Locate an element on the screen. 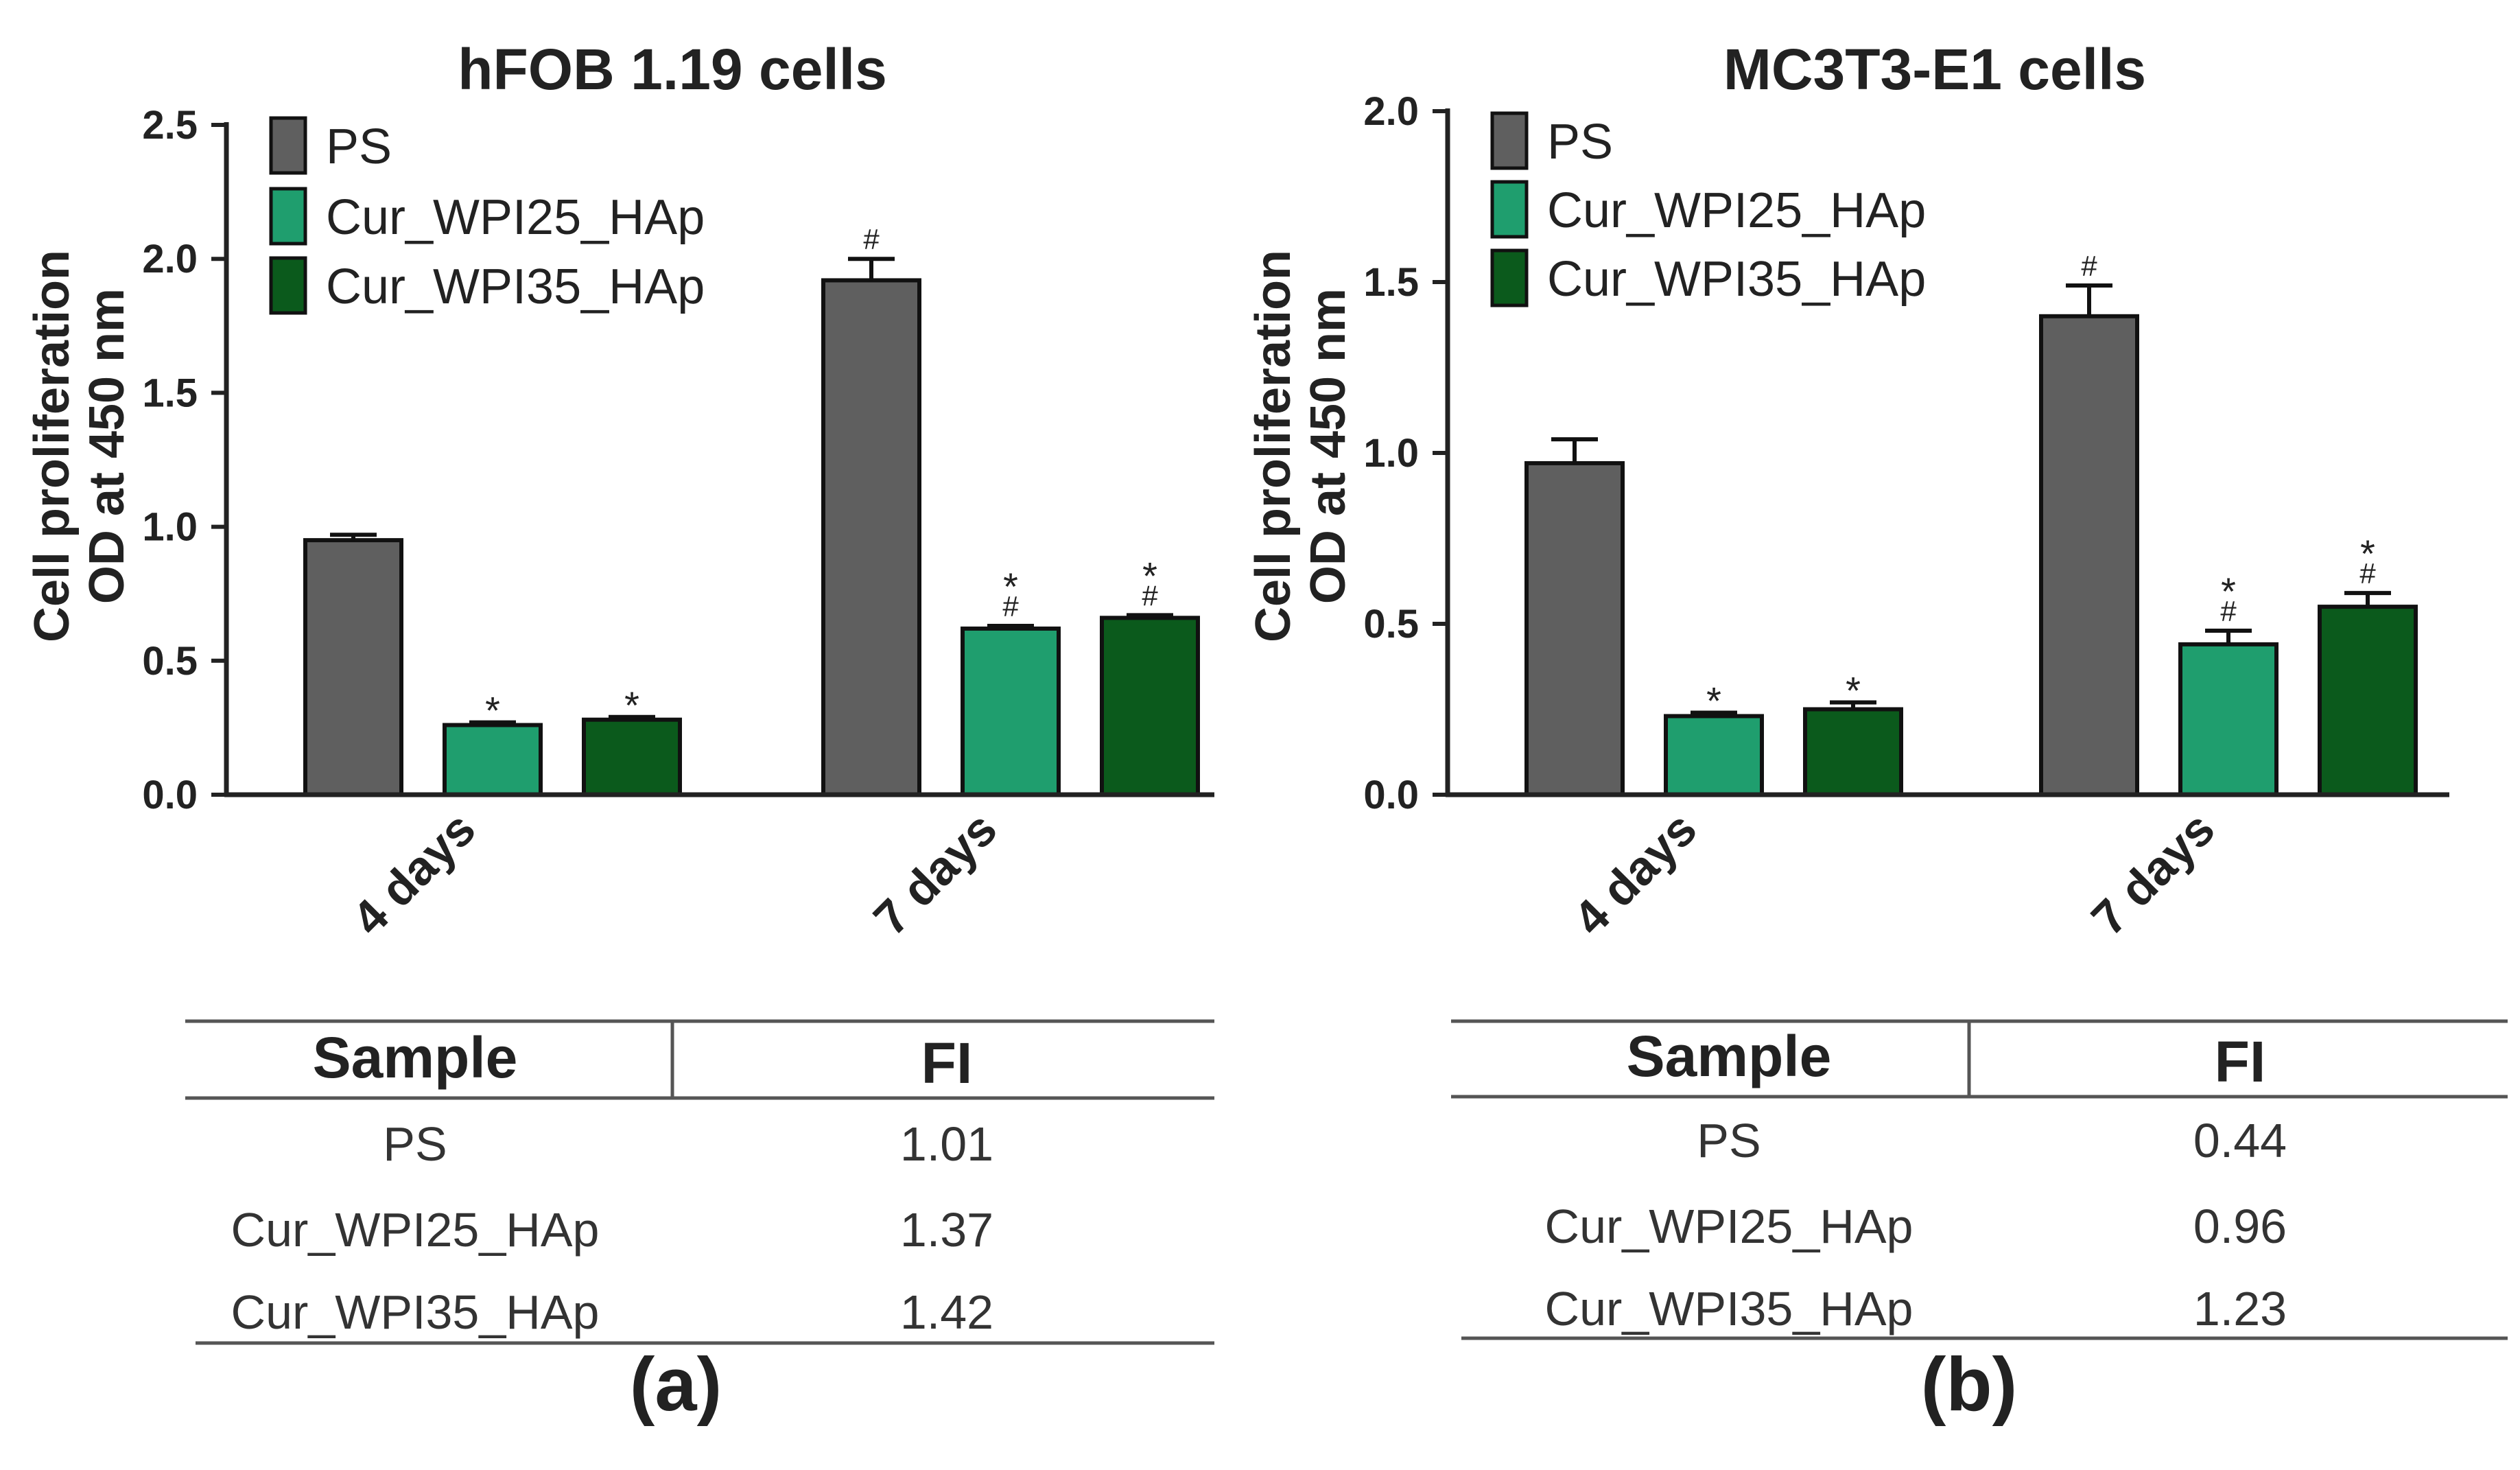  table-cell-fi: 1.37 is located at coordinates (947, 1230).